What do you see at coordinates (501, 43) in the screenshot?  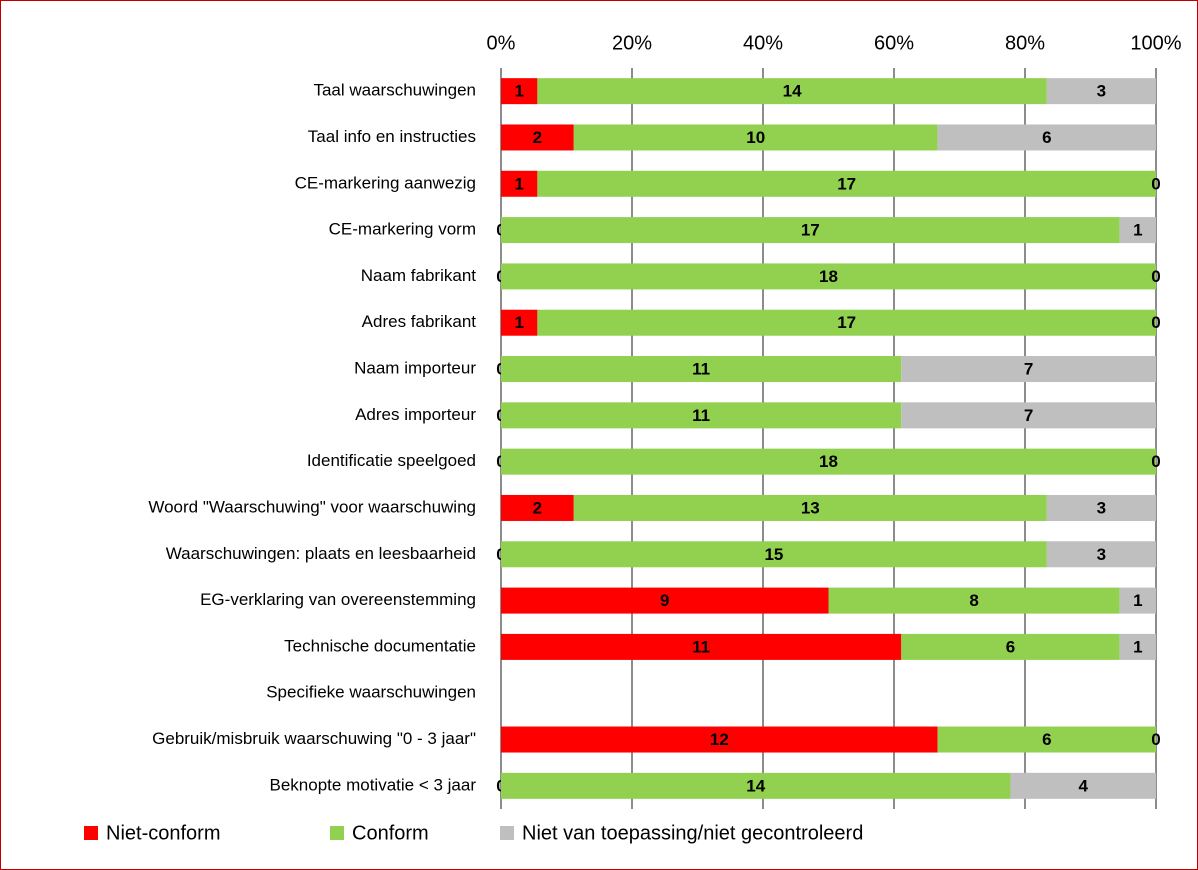 I see `x-tick-label: 0%` at bounding box center [501, 43].